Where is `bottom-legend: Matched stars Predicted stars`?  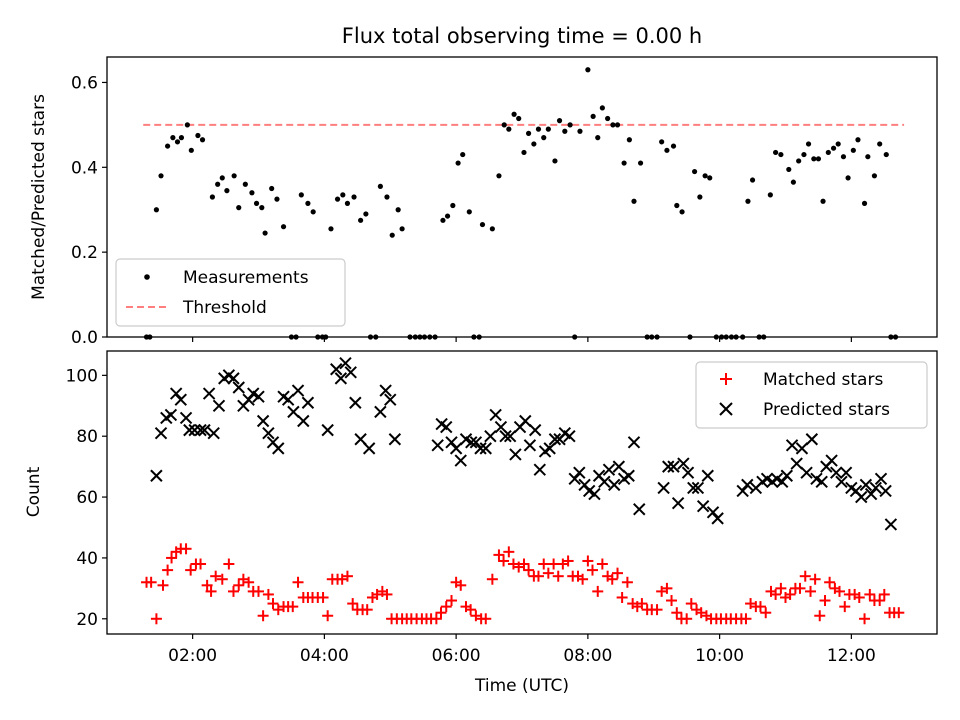 bottom-legend: Matched stars Predicted stars is located at coordinates (811, 395).